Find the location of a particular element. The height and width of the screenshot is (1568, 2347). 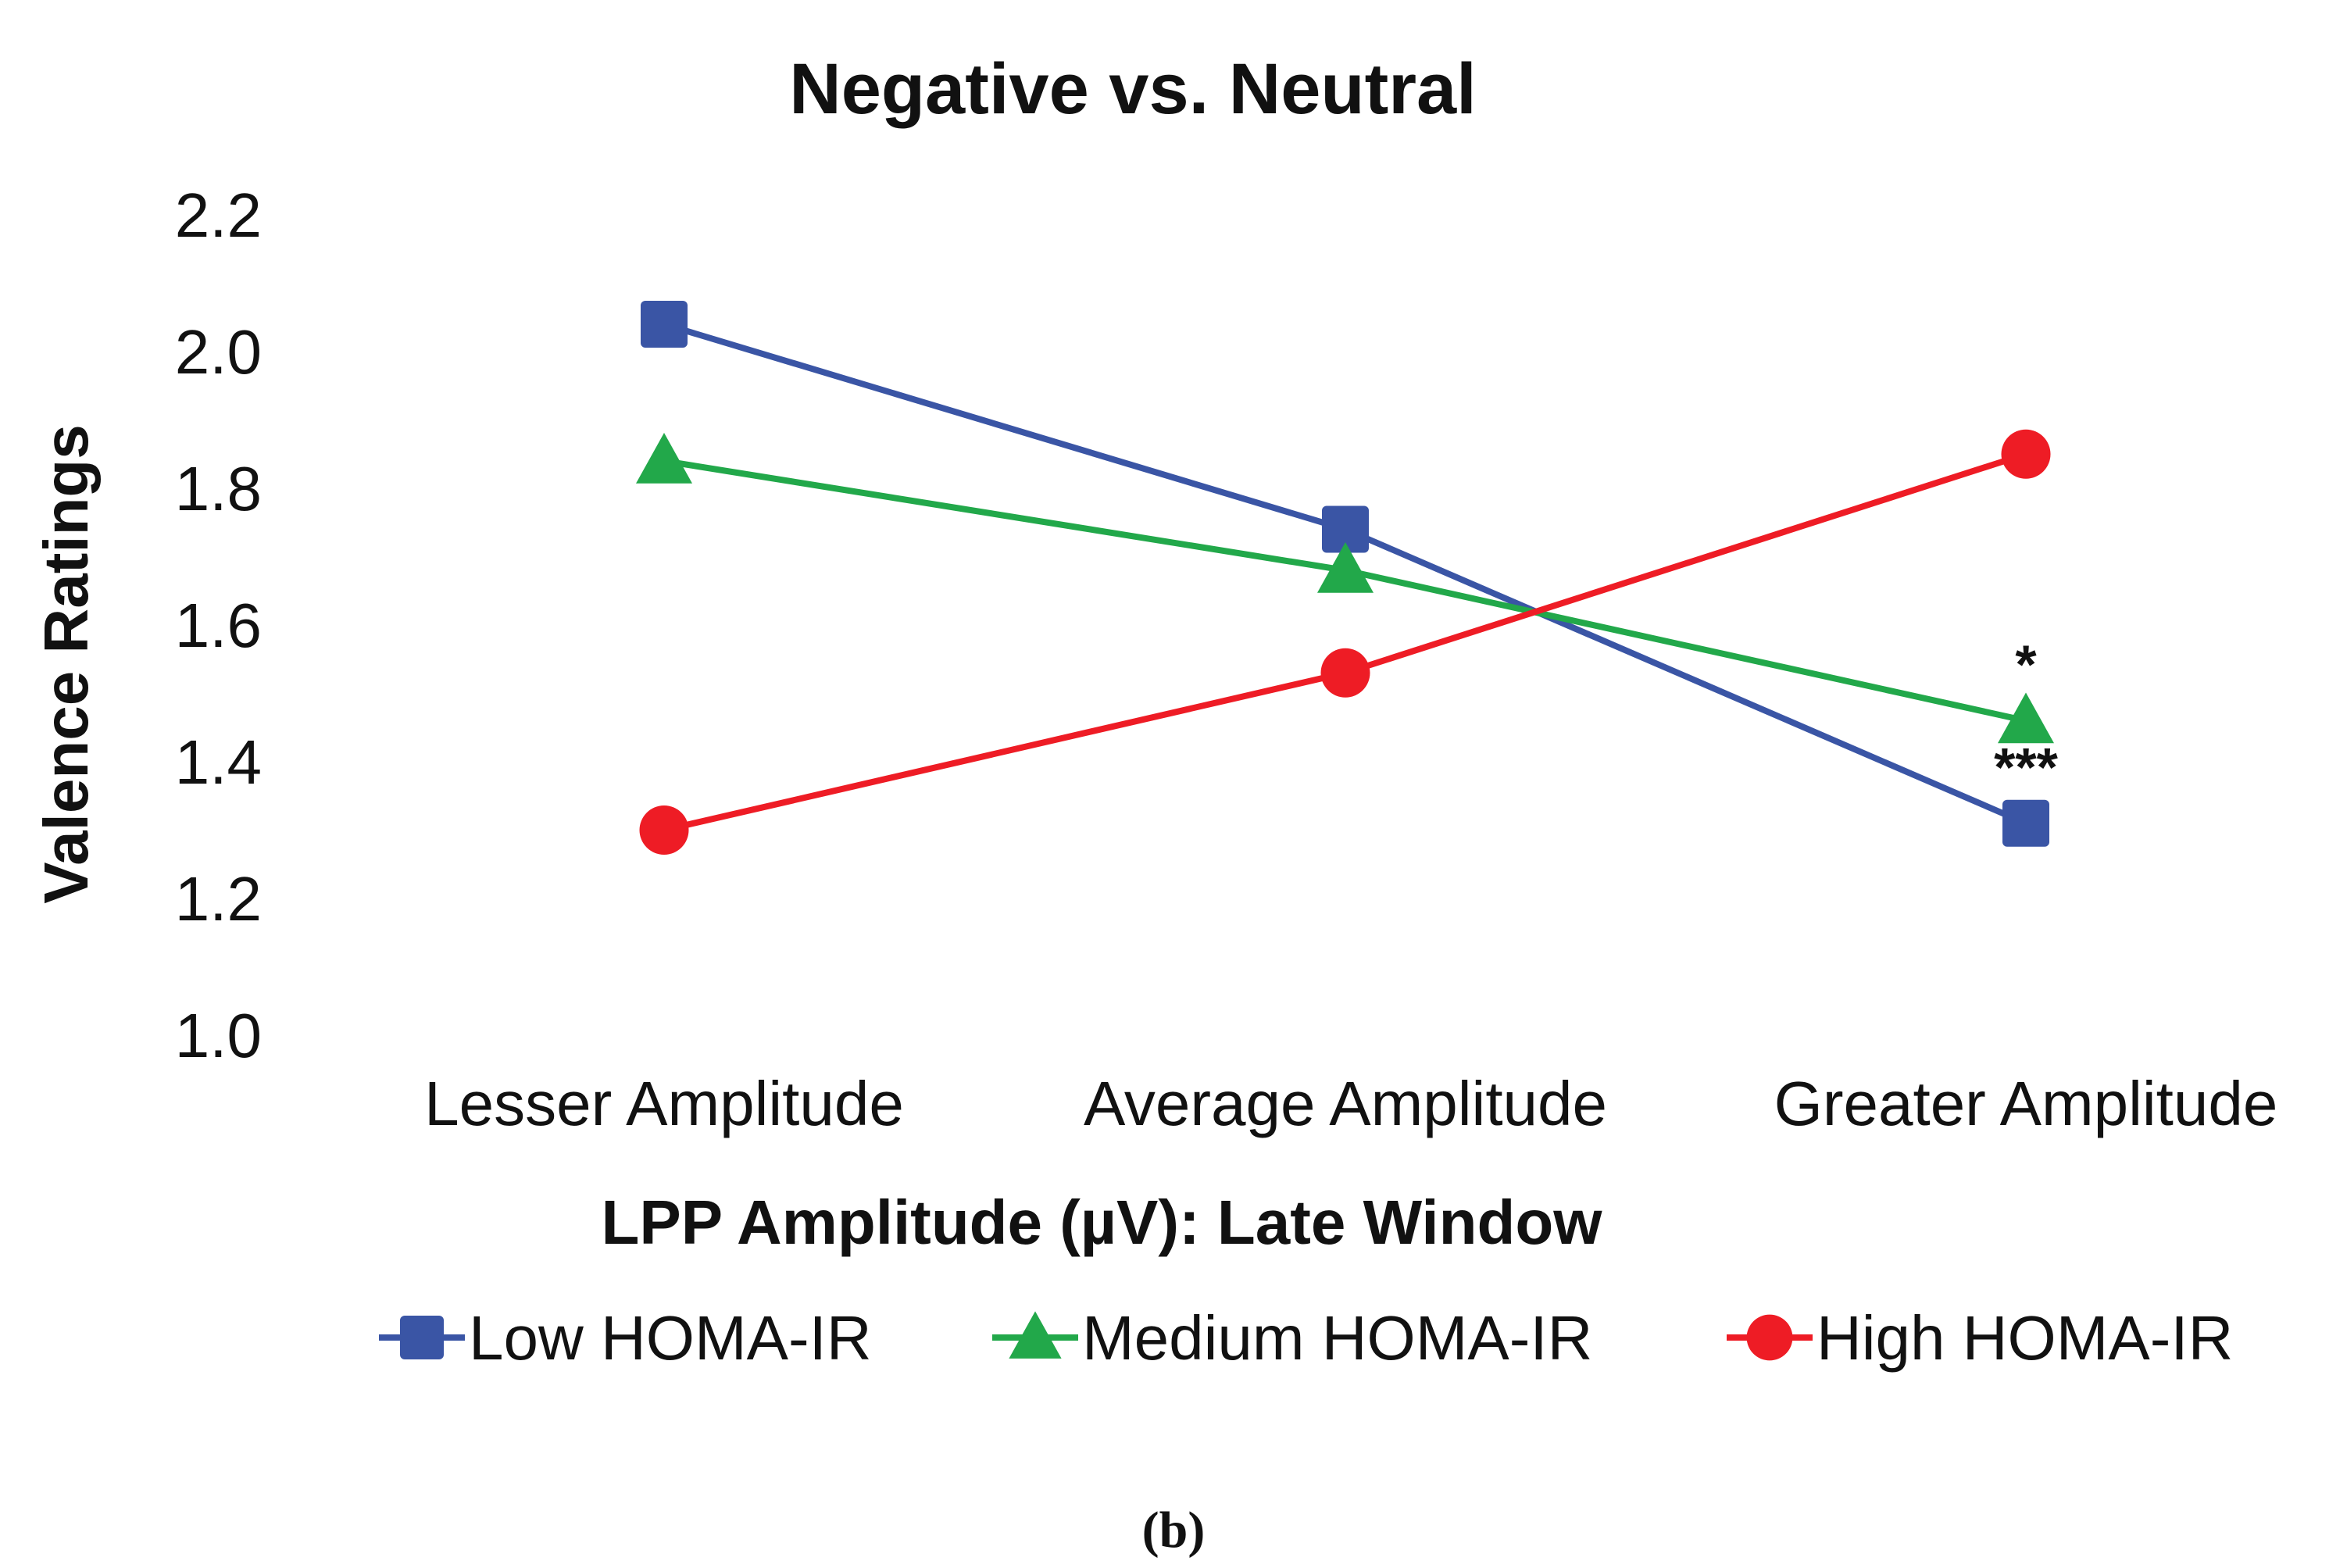

x-tick-label: Lesser Amplitude is located at coordinates (664, 1103).